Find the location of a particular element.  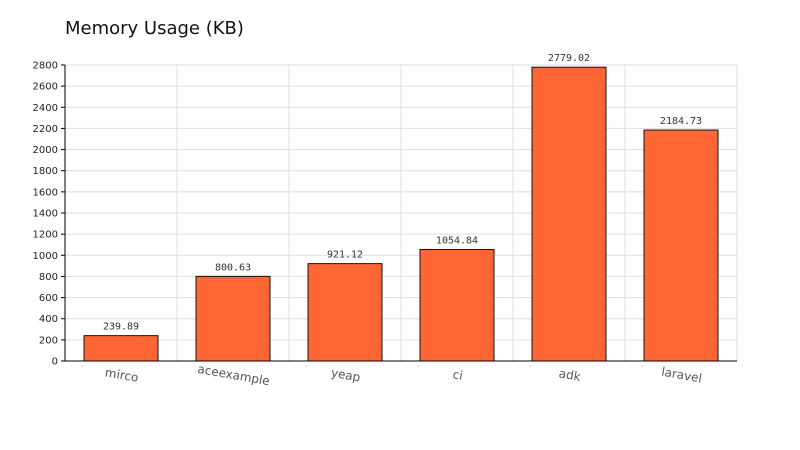

data-label: 921.12 is located at coordinates (345, 255).